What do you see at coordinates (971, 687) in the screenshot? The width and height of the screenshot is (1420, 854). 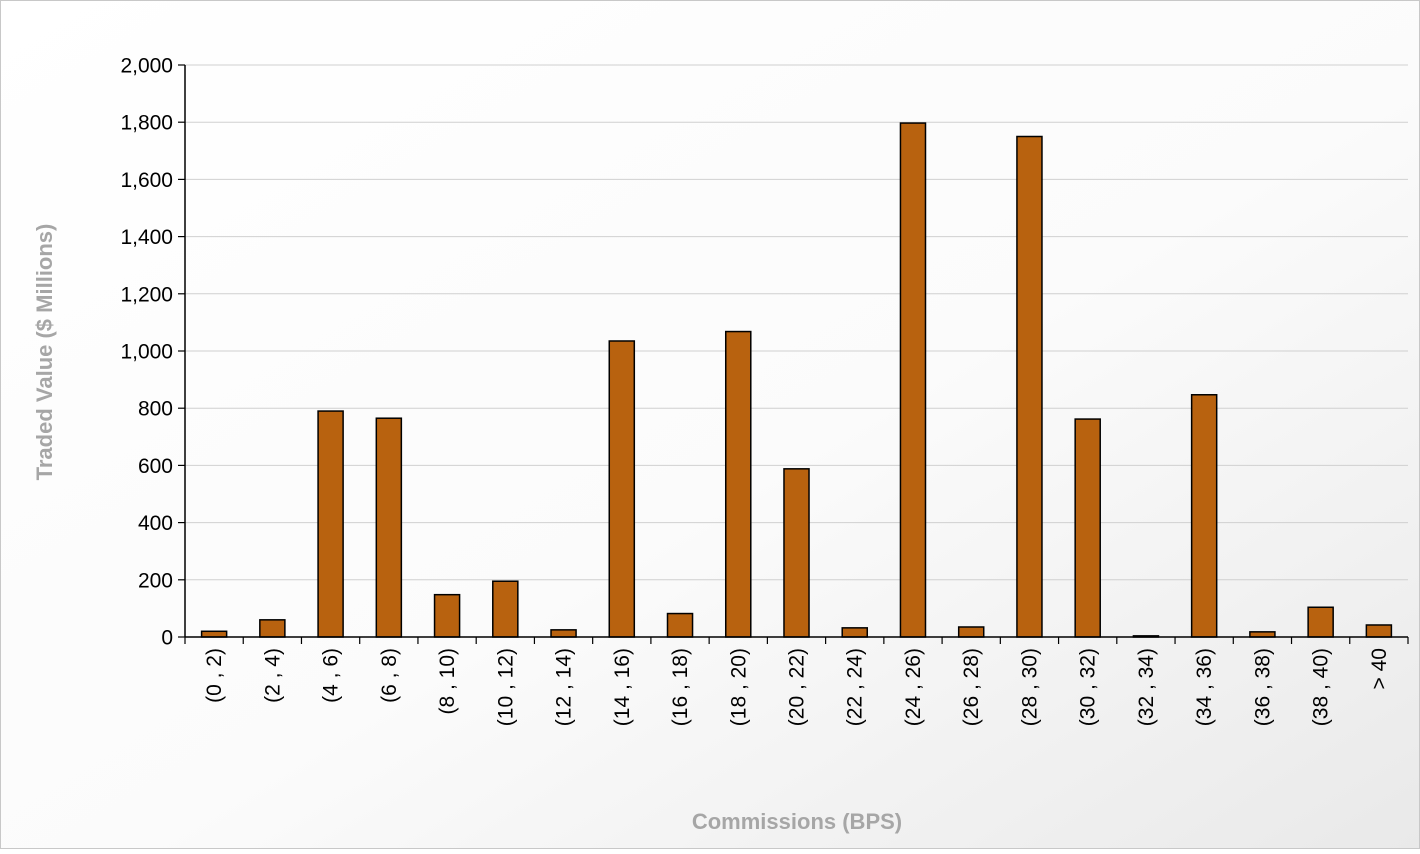 I see `x-tick-label: (26 , 28)` at bounding box center [971, 687].